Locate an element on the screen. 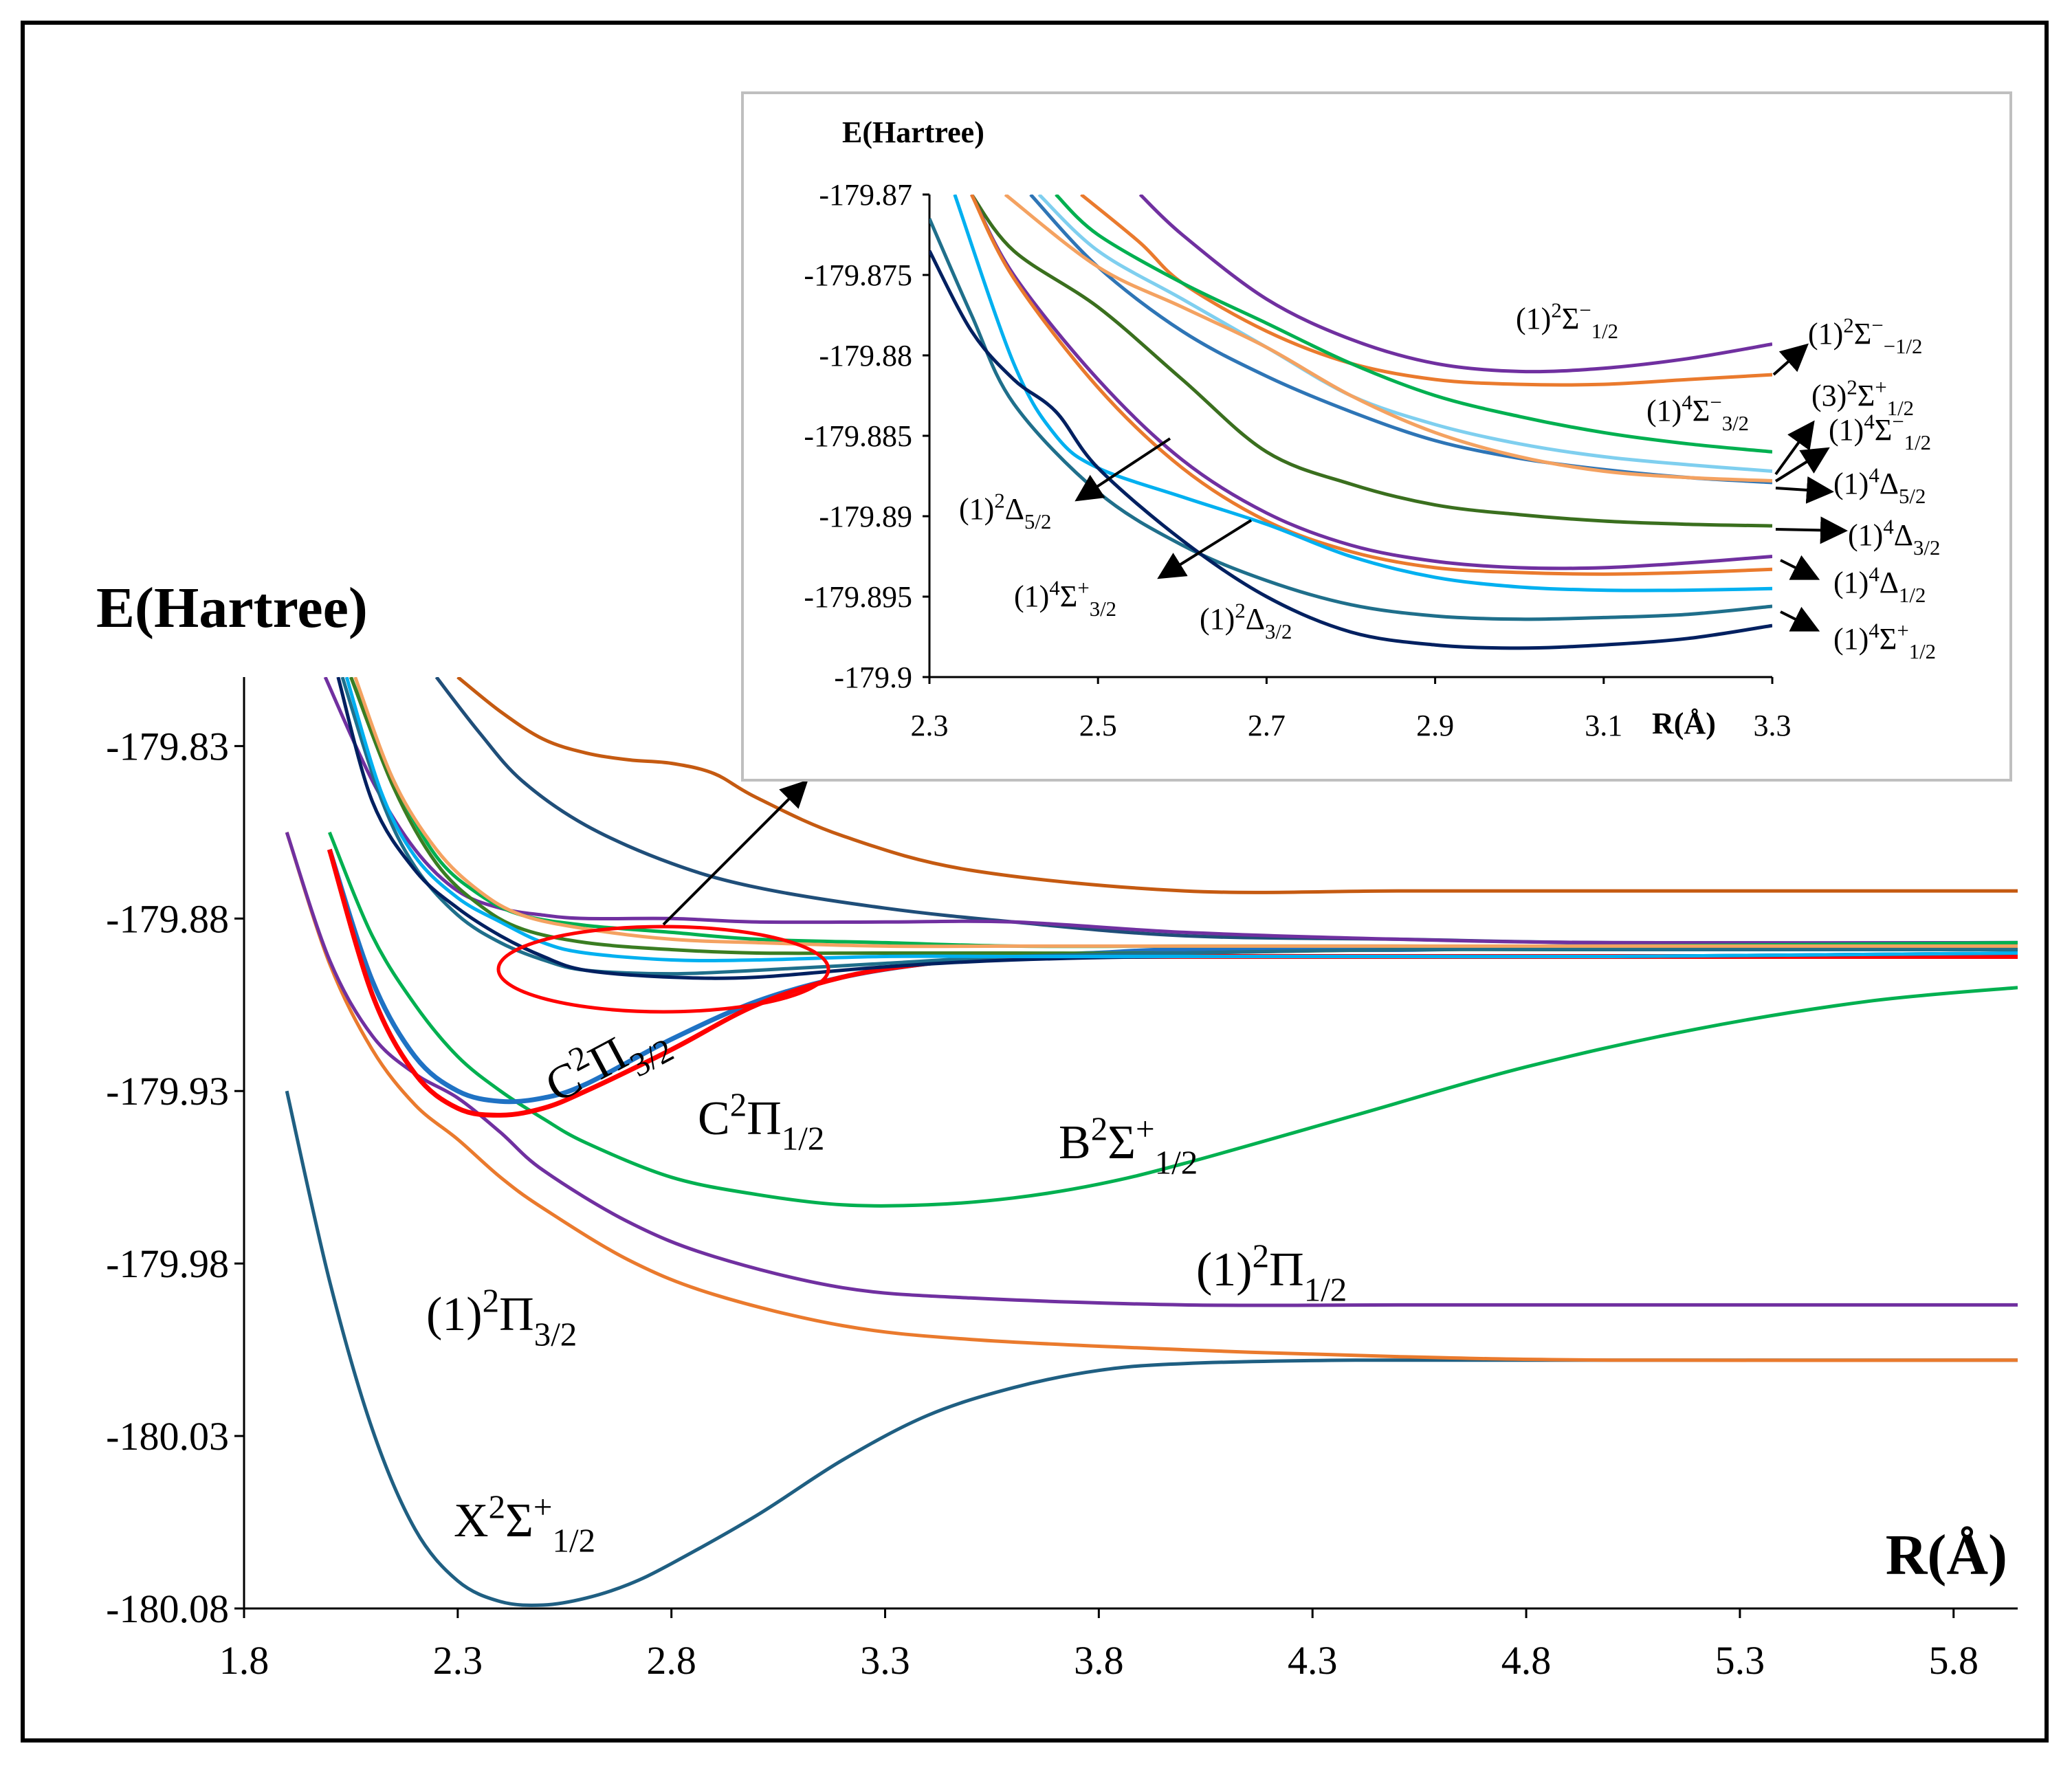 The image size is (2072, 1770). inset-state-label: (1)4Δ5/2 is located at coordinates (1880, 485).